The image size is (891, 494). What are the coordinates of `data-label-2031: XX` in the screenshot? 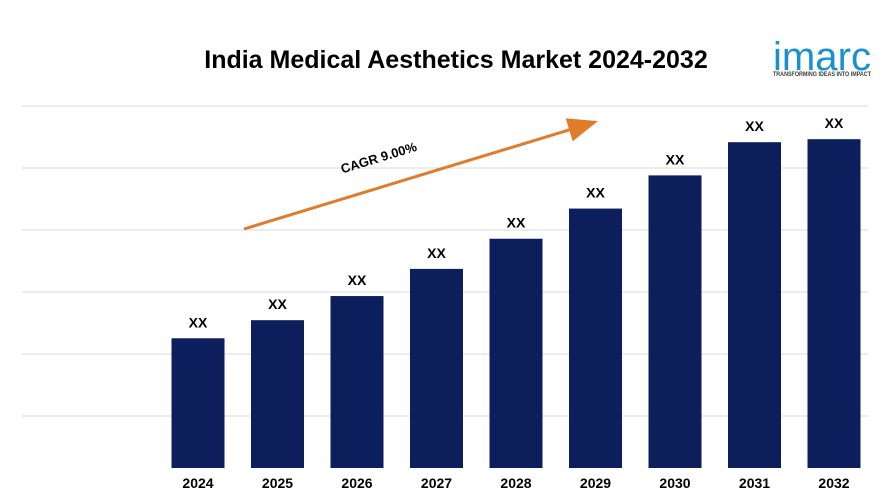 It's located at (754, 126).